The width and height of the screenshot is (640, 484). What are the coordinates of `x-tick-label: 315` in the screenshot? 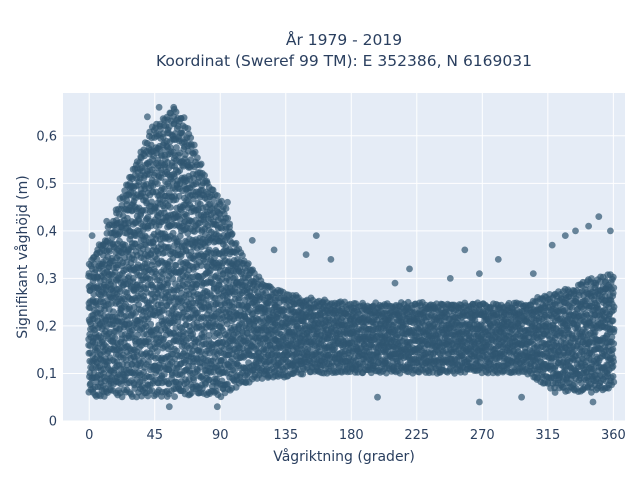 It's located at (547, 435).